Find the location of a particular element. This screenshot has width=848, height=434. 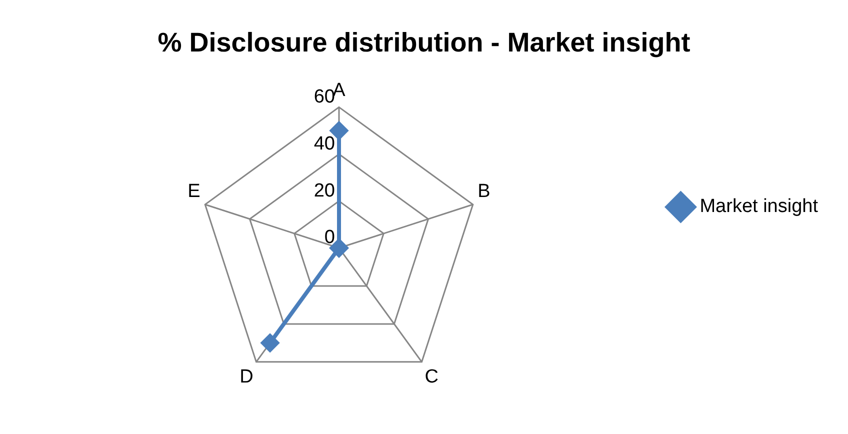

spoke-label: C is located at coordinates (431, 377).